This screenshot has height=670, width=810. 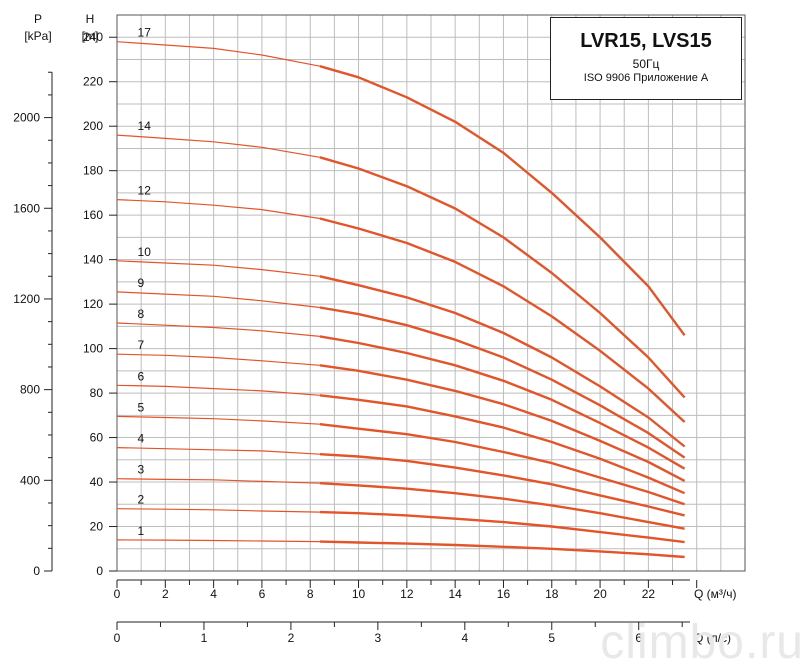 What do you see at coordinates (141, 470) in the screenshot?
I see `curve-label-3: 3` at bounding box center [141, 470].